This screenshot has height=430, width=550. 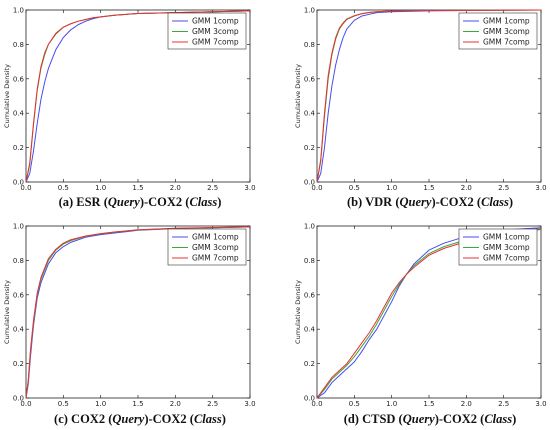 What do you see at coordinates (373, 202) in the screenshot?
I see `caption-part: (b) VDR (` at bounding box center [373, 202].